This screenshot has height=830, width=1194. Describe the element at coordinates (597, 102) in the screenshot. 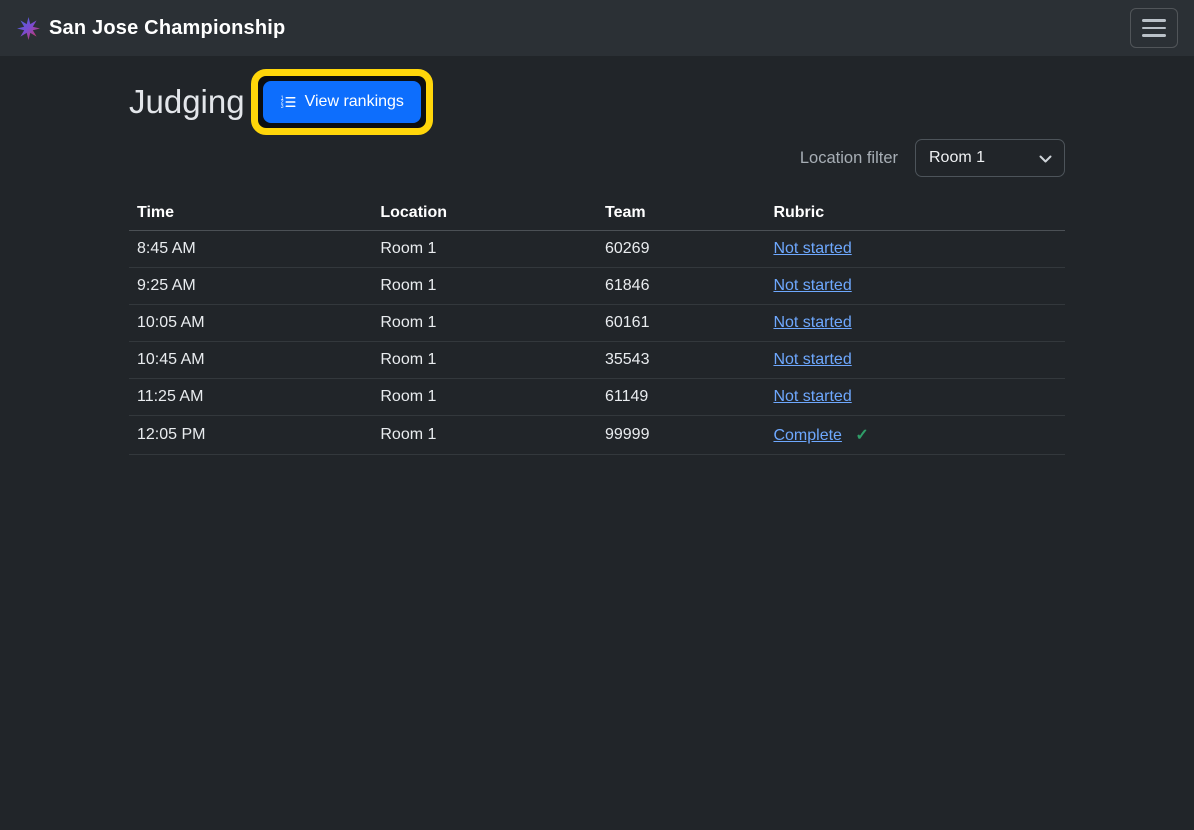

I see `title-row: Judging 1 2 3 View rankings` at that location.